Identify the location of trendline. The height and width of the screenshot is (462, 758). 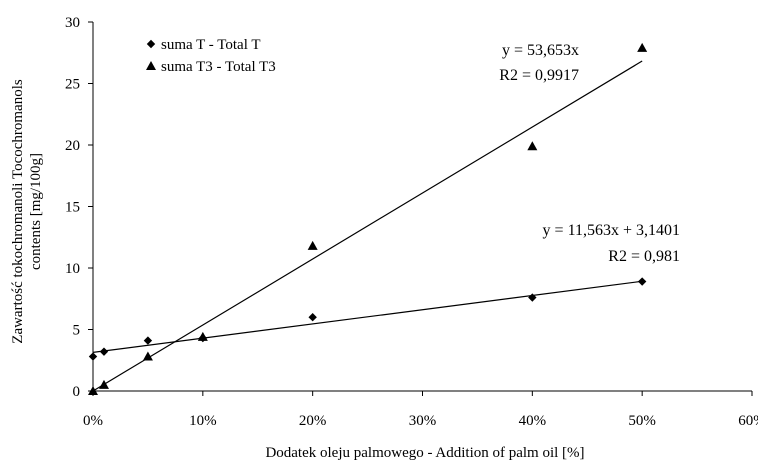
(367, 316).